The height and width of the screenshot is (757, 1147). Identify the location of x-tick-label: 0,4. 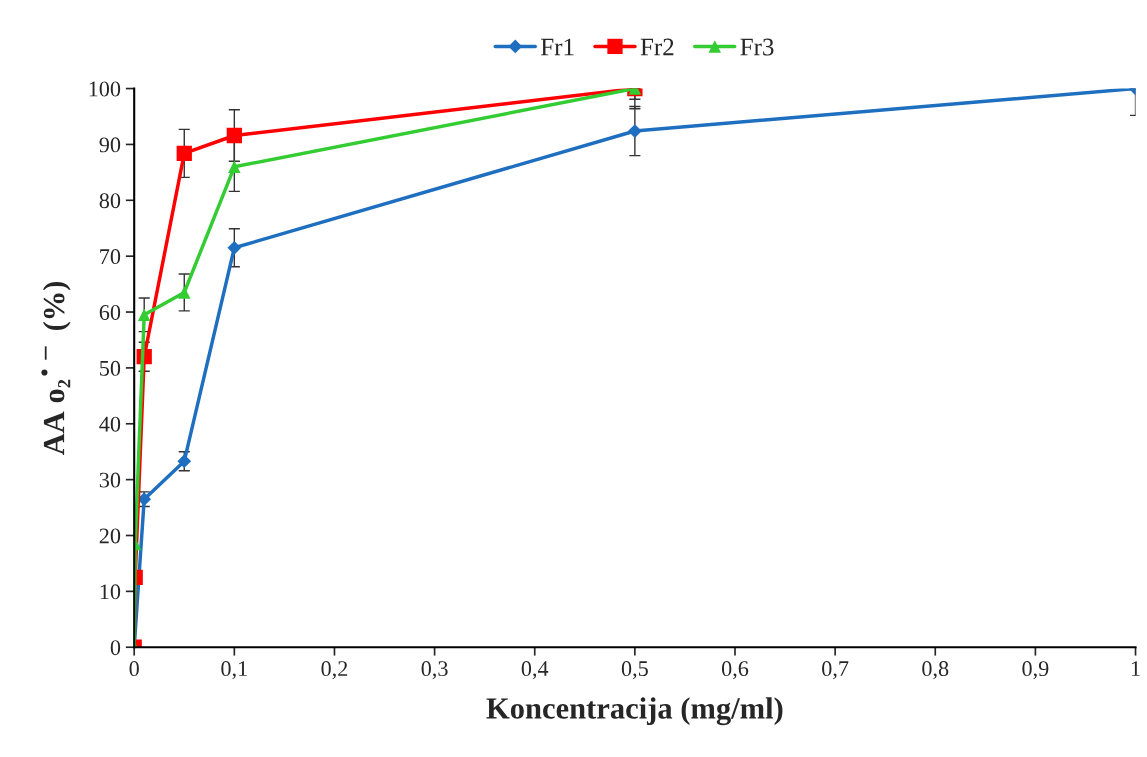
(535, 670).